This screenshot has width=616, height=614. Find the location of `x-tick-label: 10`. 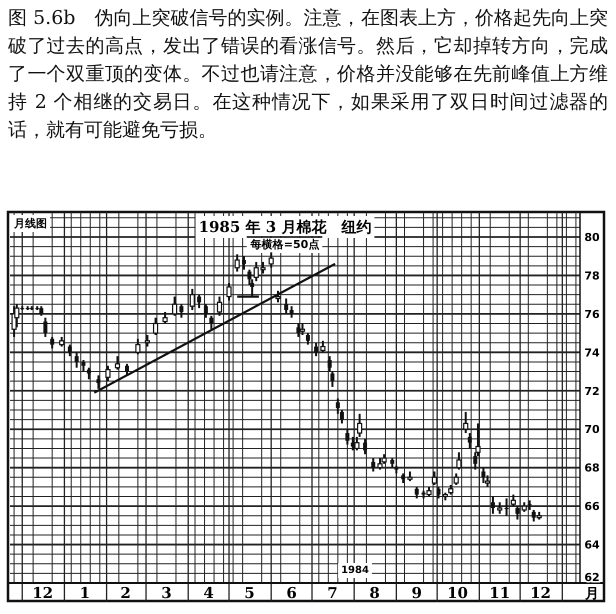

x-tick-label: 10 is located at coordinates (457, 593).